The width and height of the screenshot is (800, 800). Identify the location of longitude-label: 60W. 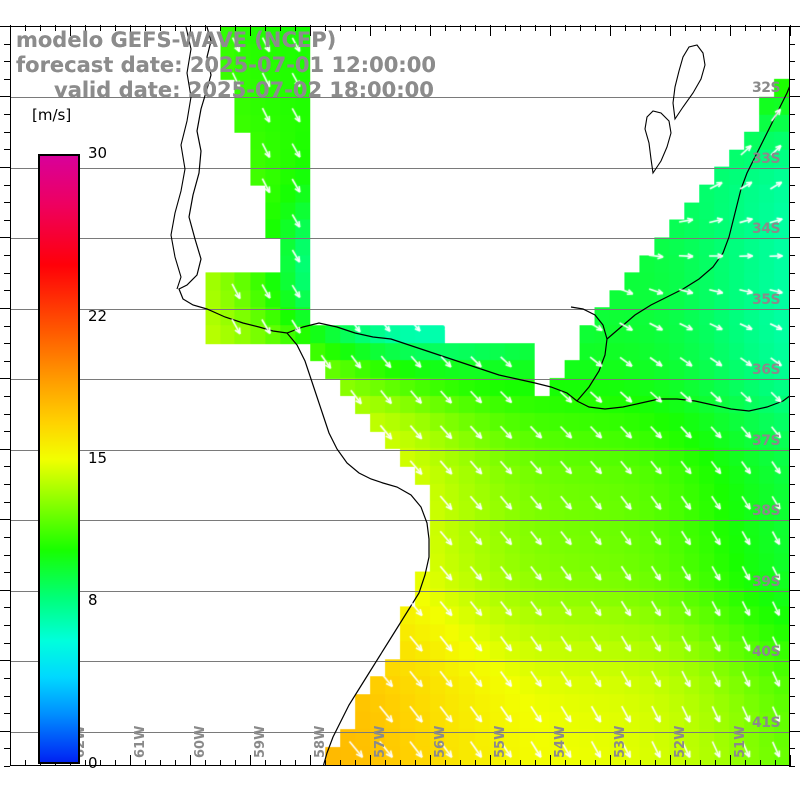
(200, 741).